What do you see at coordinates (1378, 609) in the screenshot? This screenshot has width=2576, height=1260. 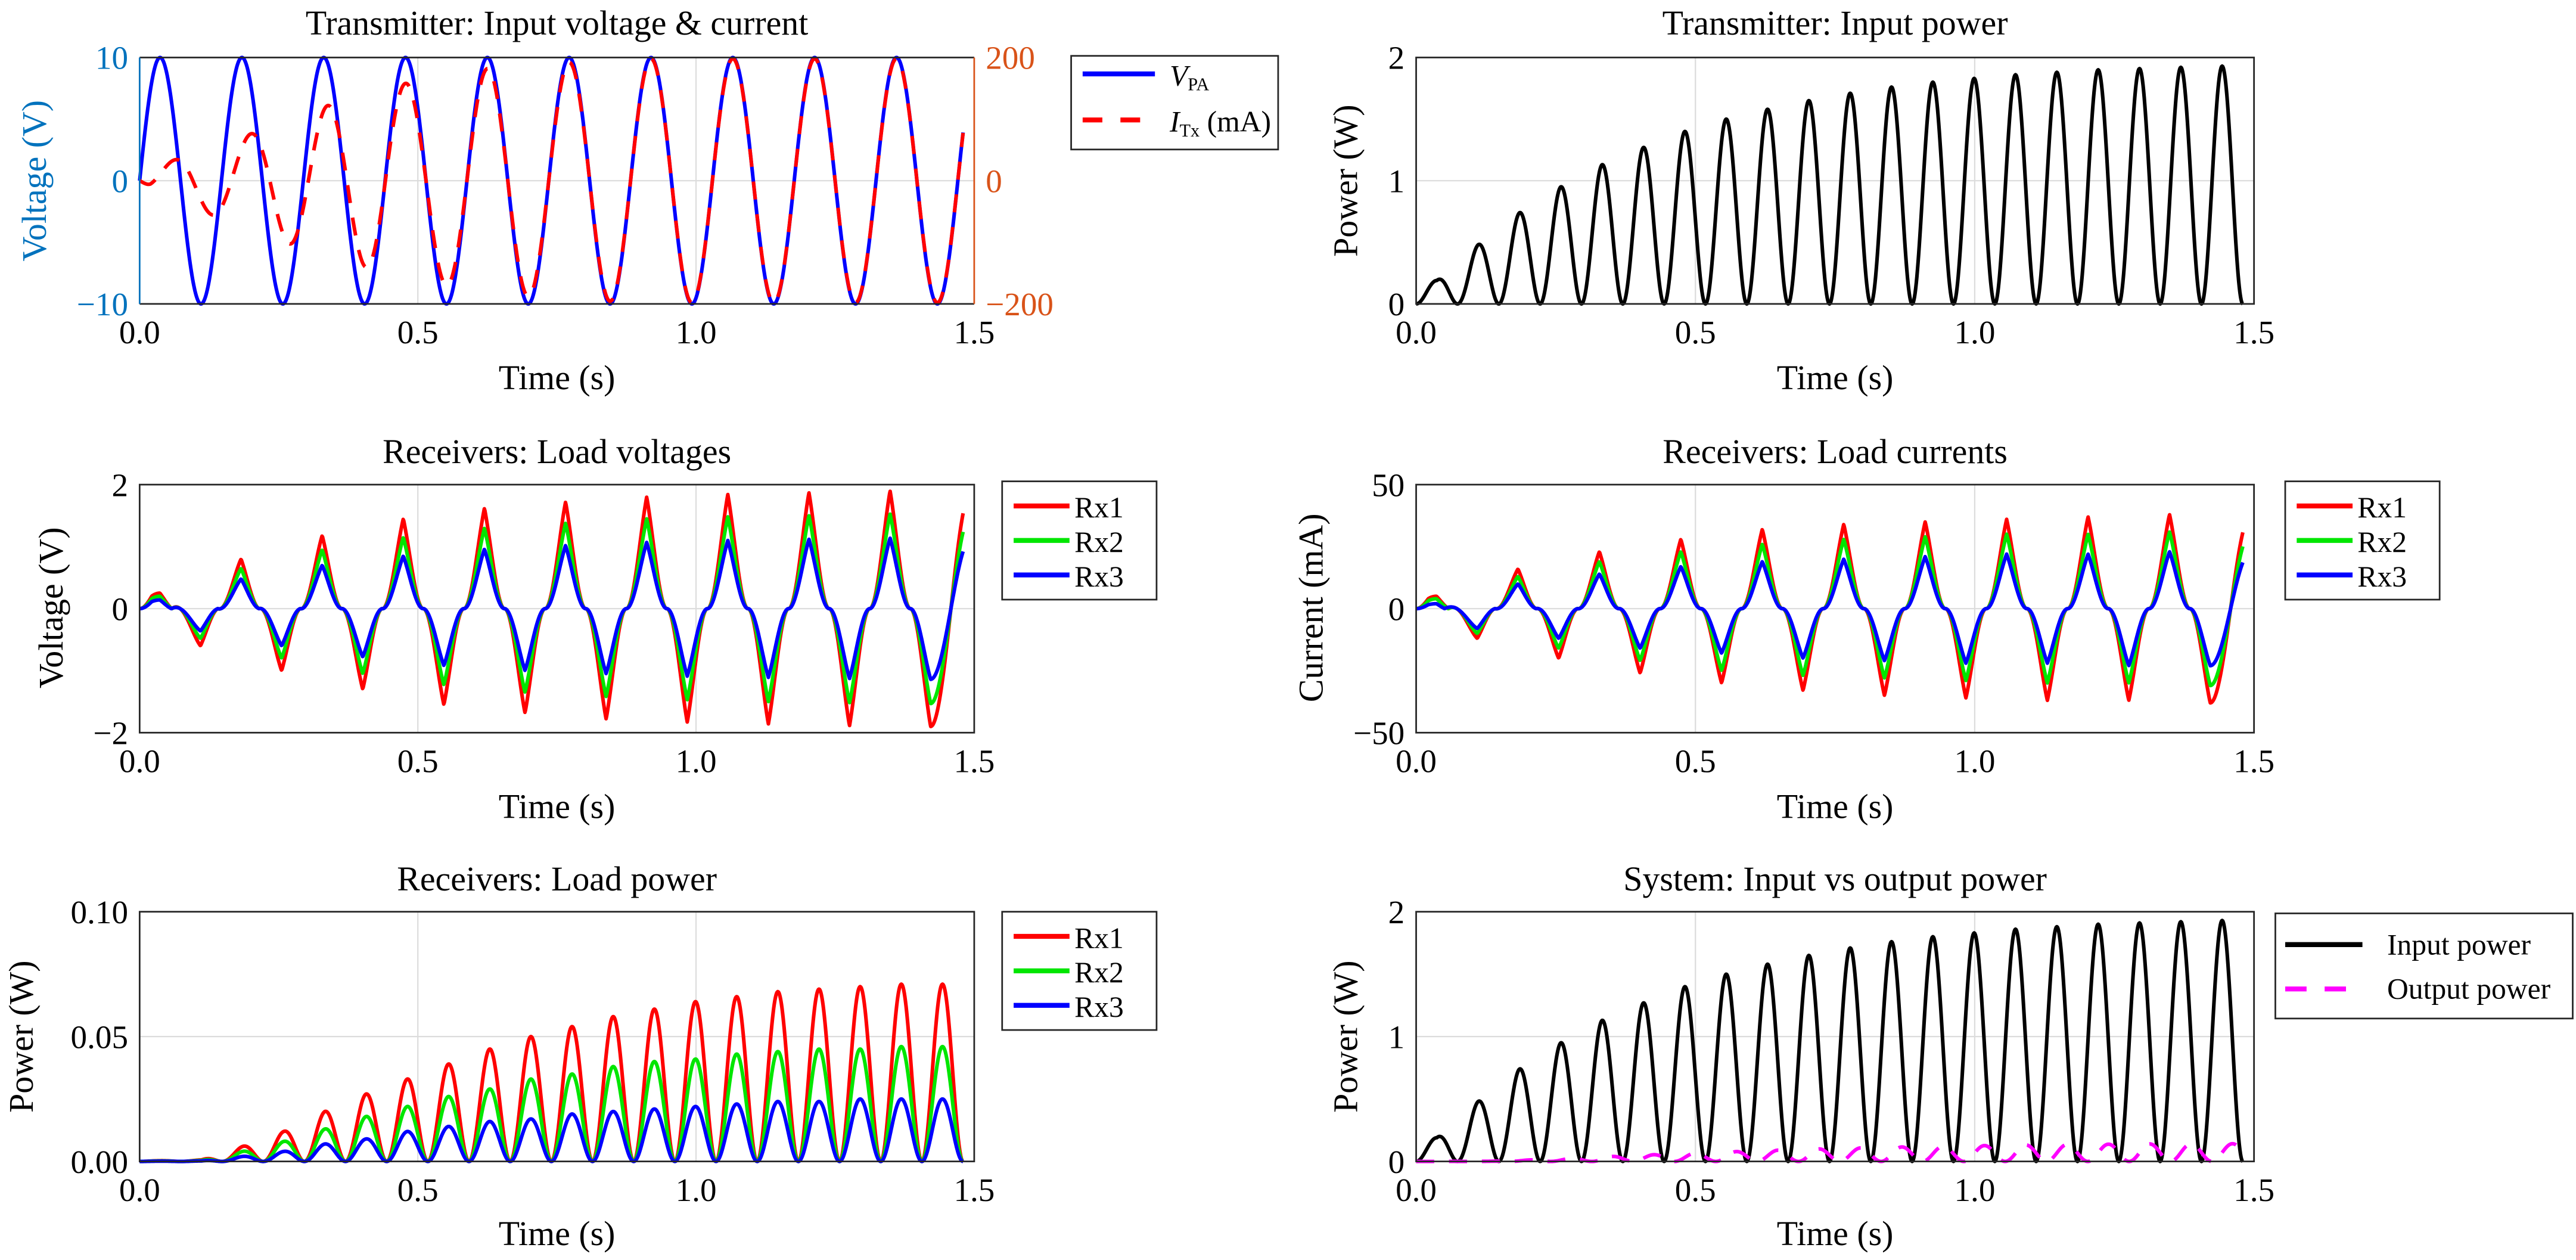 I see `y-tick-labels: −50 0 50` at bounding box center [1378, 609].